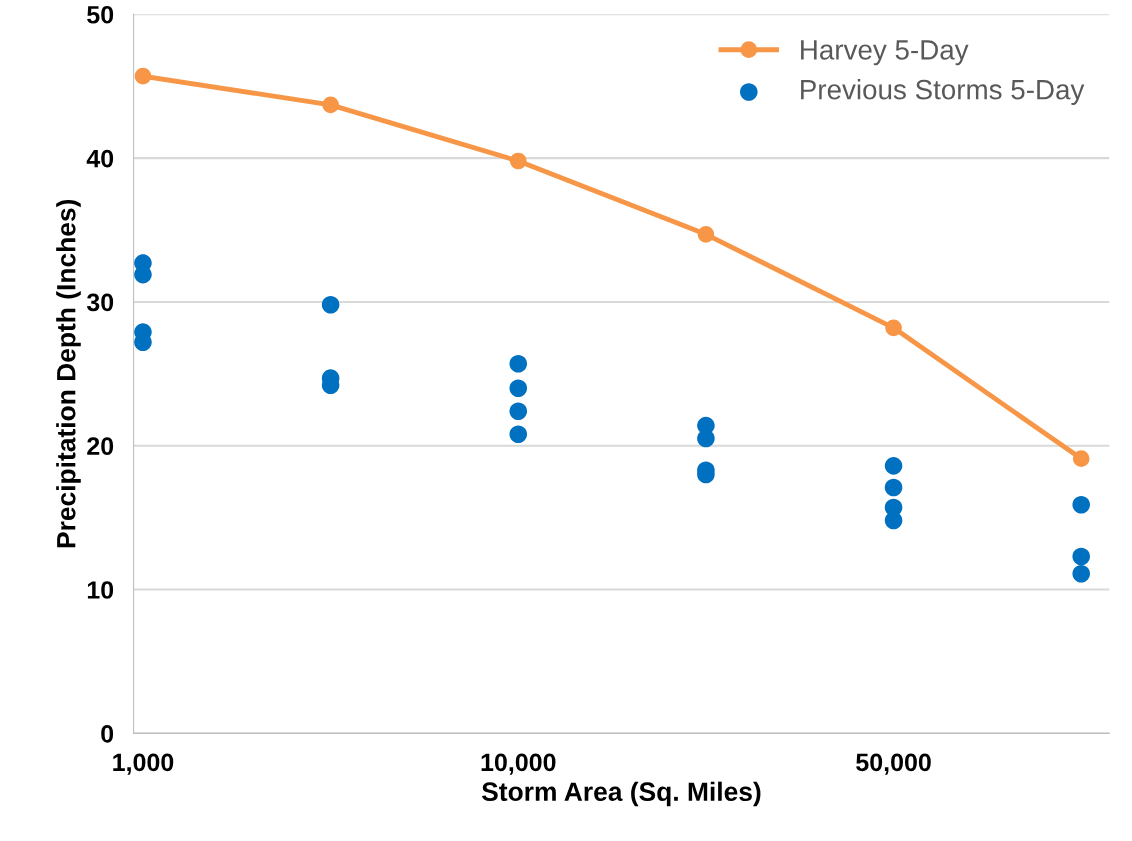  Describe the element at coordinates (100, 446) in the screenshot. I see `y-tick-label: 20` at that location.